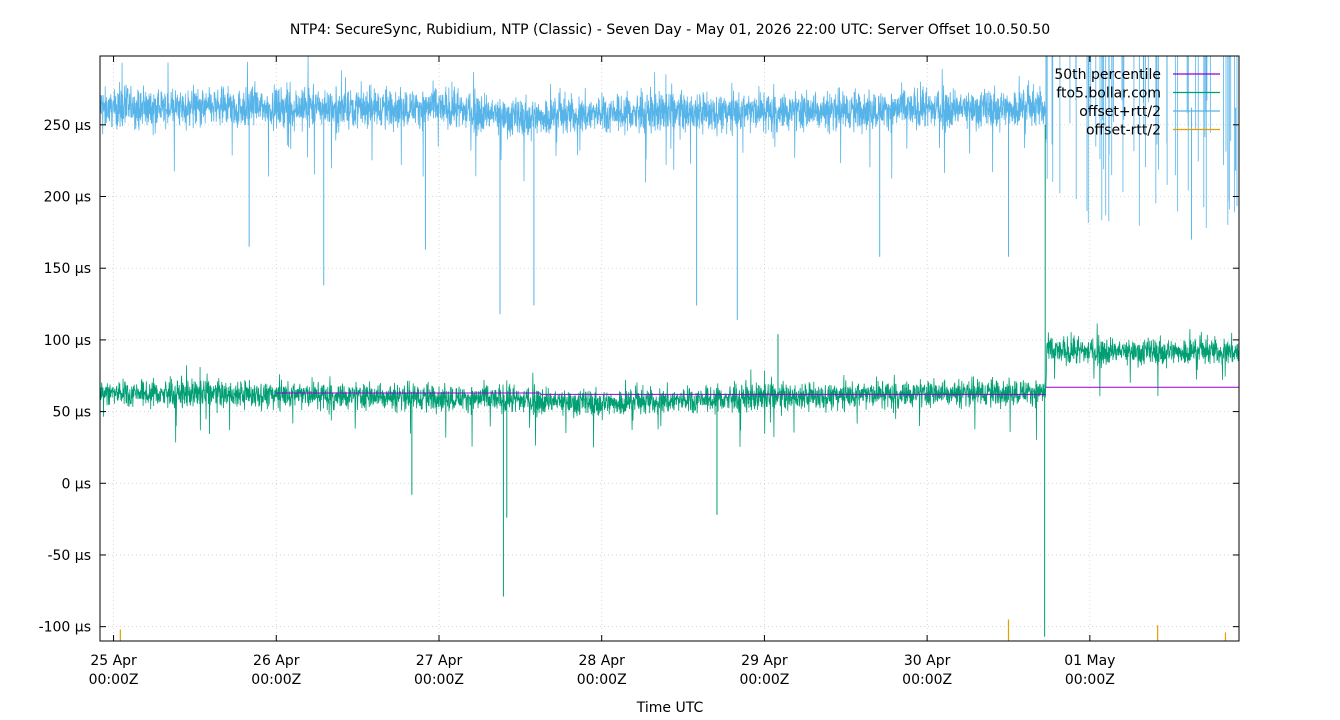 The height and width of the screenshot is (720, 1340). Describe the element at coordinates (67, 269) in the screenshot. I see `y-tick-label: 150 µs` at that location.